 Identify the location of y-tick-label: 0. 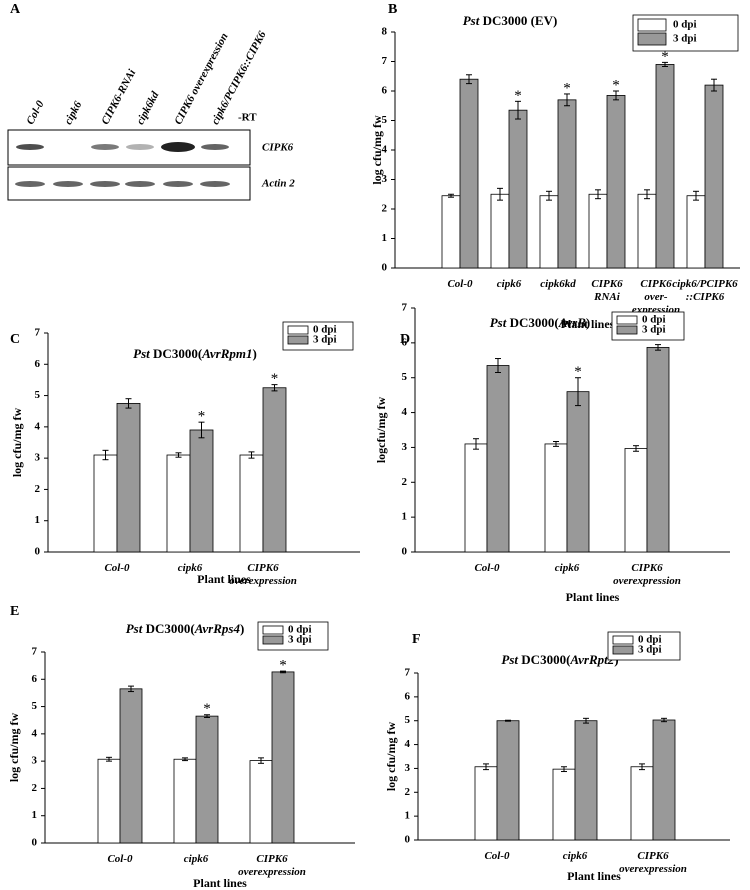
(405, 552).